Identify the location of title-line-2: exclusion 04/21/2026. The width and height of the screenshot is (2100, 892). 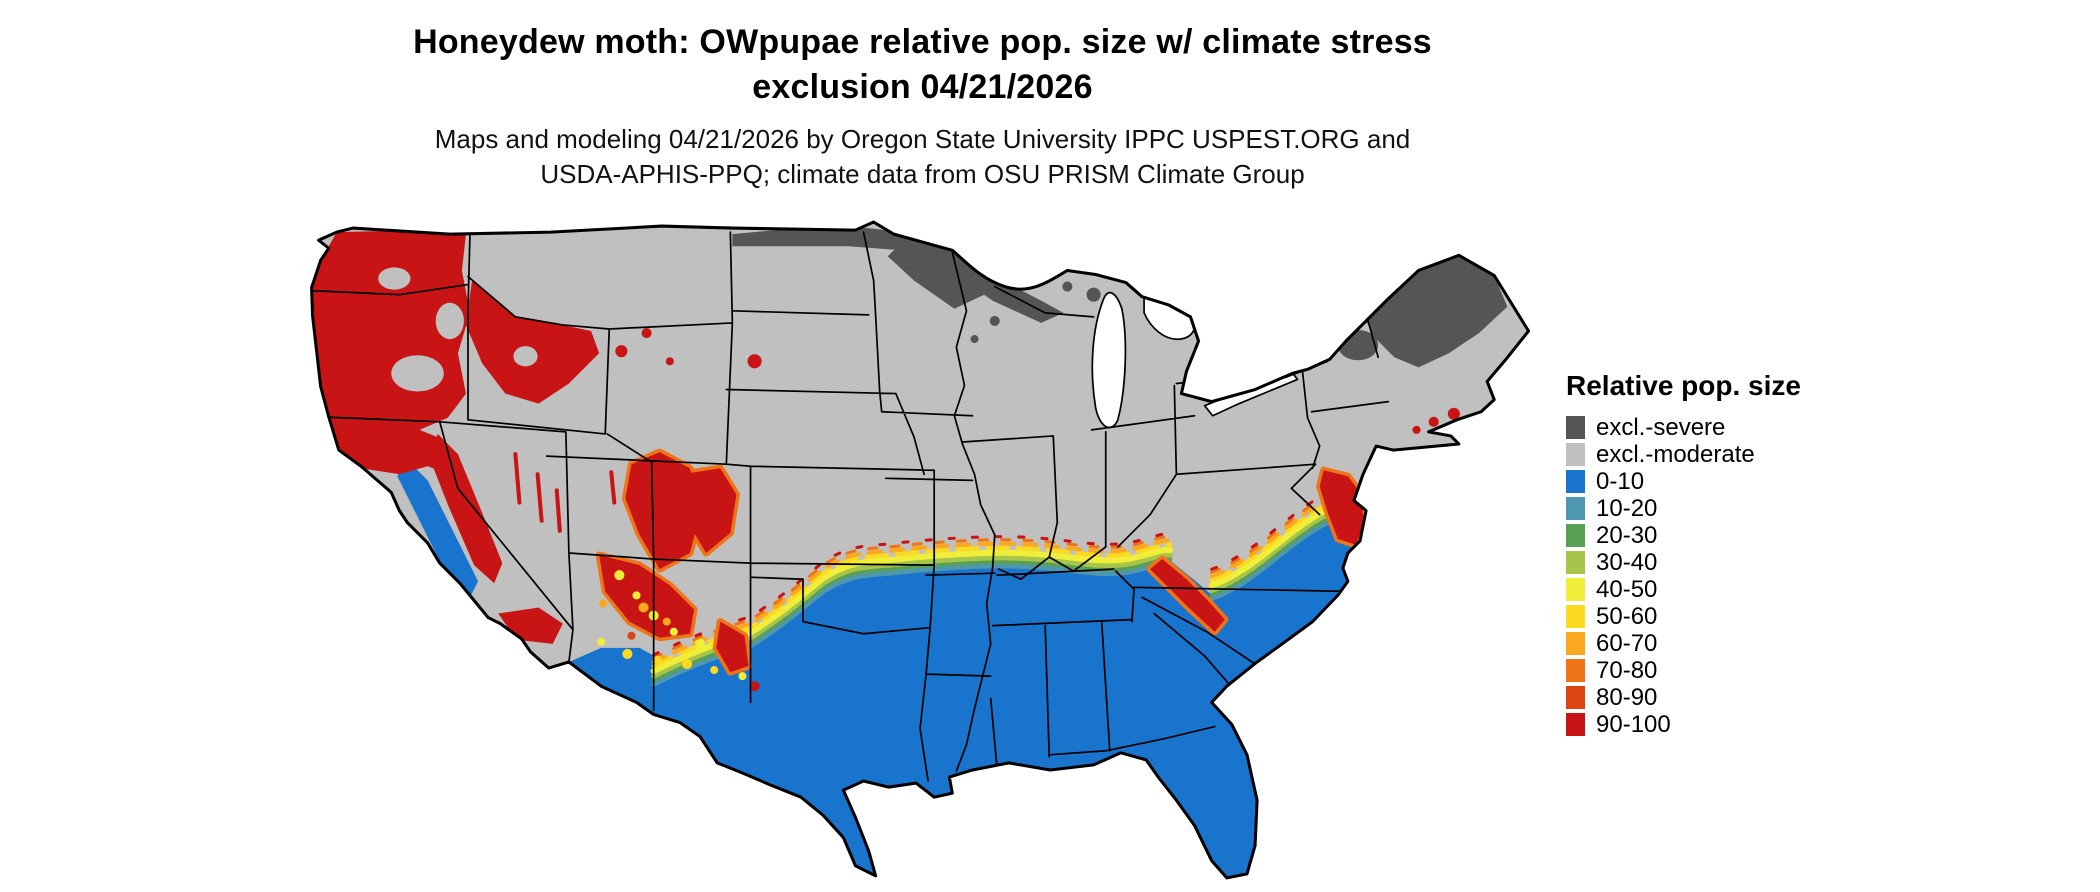
(922, 87).